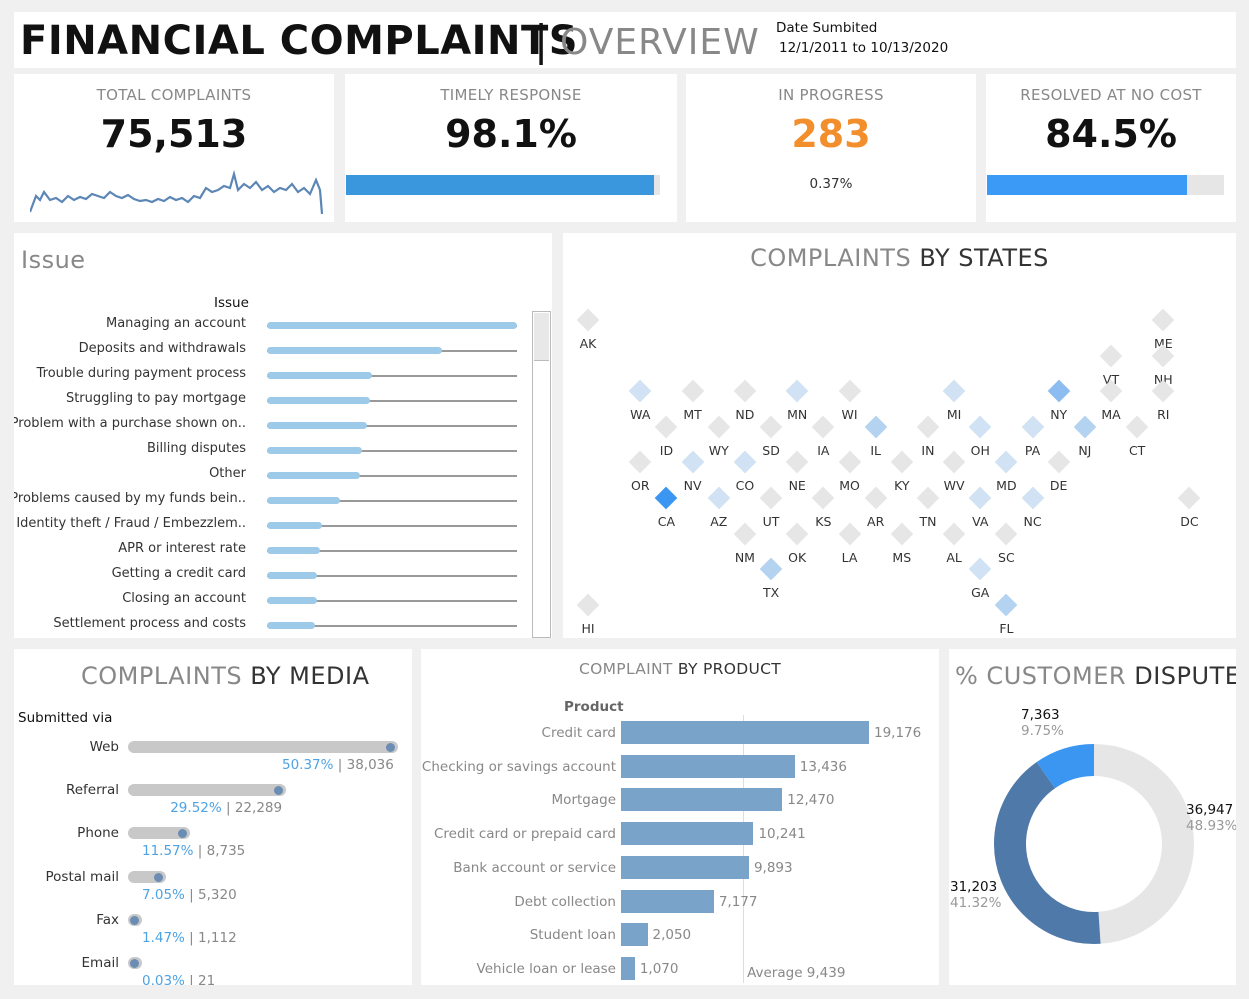  Describe the element at coordinates (680, 669) in the screenshot. I see `product-title: COMPLAINT BY PRODUCT` at that location.